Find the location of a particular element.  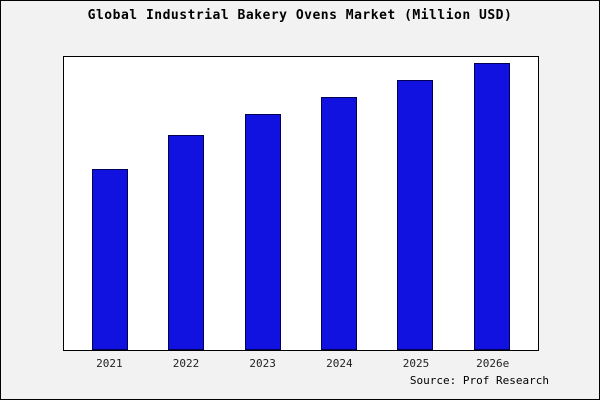

bar-2022 is located at coordinates (186, 242).